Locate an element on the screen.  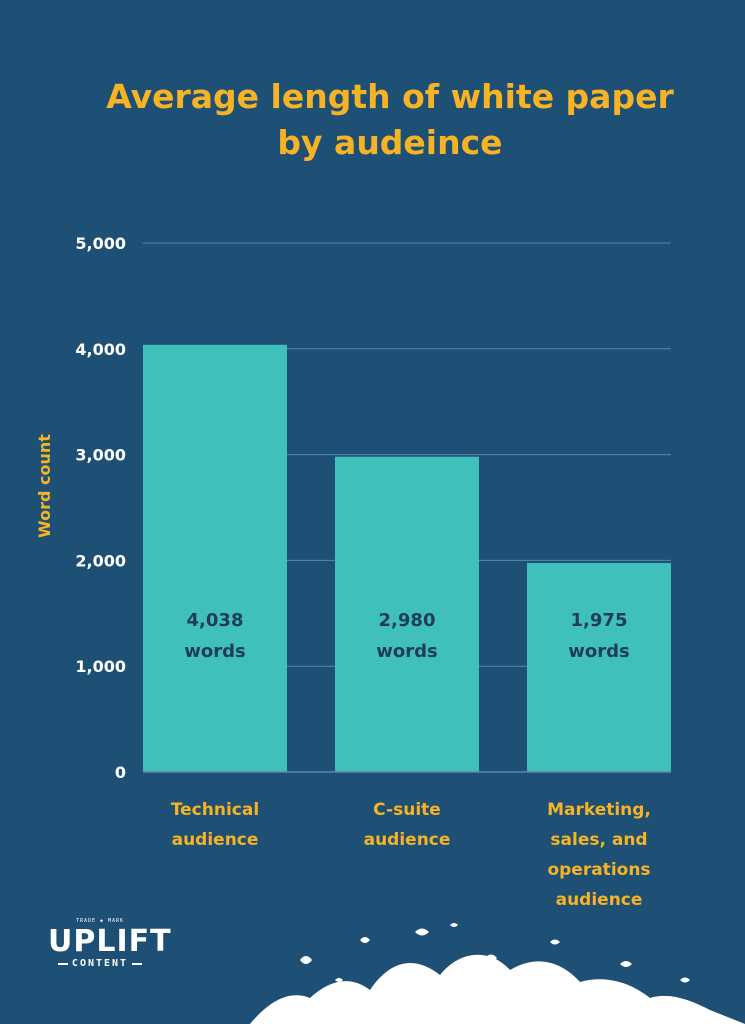
y-tick-label: 0 is located at coordinates (120, 772).